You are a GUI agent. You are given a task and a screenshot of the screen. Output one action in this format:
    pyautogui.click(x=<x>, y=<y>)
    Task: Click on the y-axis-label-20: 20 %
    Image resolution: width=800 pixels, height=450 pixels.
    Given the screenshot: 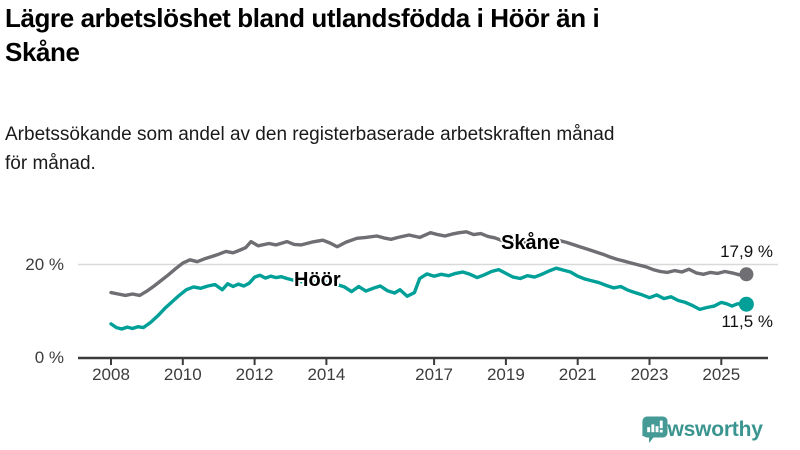 What is the action you would take?
    pyautogui.click(x=44, y=264)
    